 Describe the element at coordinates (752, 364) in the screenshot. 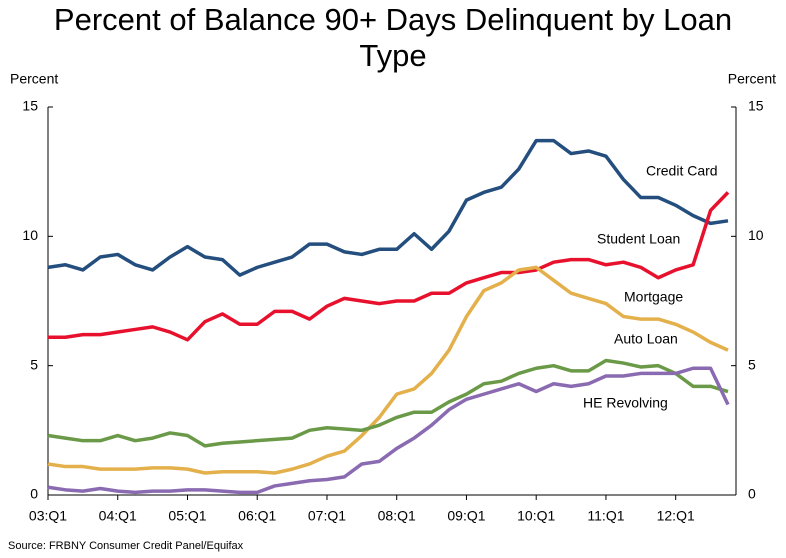

I see `y2-tick-label: 5` at that location.